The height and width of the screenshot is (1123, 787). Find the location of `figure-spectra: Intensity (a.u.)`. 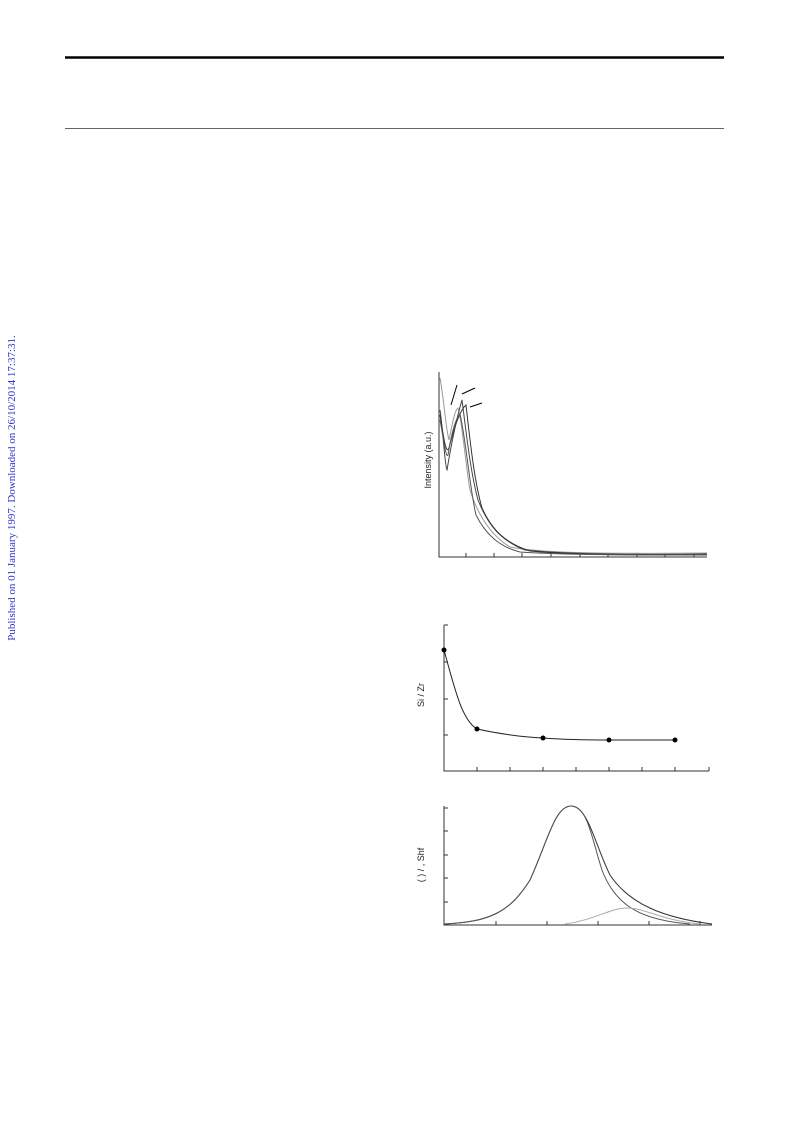

figure-spectra: Intensity (a.u.) is located at coordinates (565, 465).